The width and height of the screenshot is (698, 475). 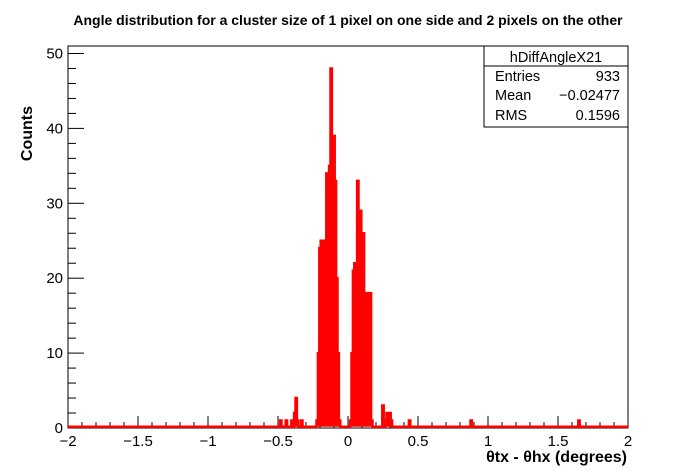 I want to click on x-tick-label: 0, so click(x=348, y=441).